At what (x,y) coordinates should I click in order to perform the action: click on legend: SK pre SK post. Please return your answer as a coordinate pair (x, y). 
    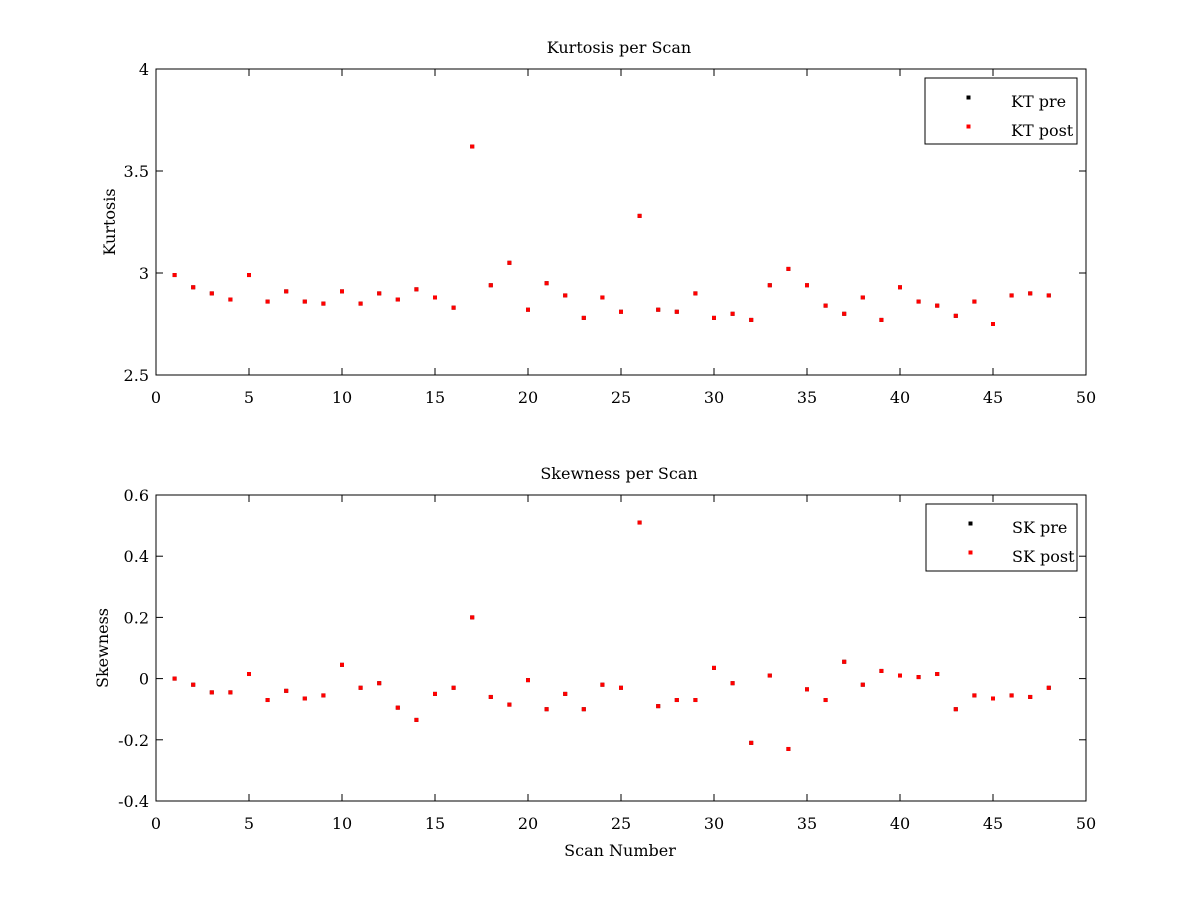
    Looking at the image, I should click on (1001, 537).